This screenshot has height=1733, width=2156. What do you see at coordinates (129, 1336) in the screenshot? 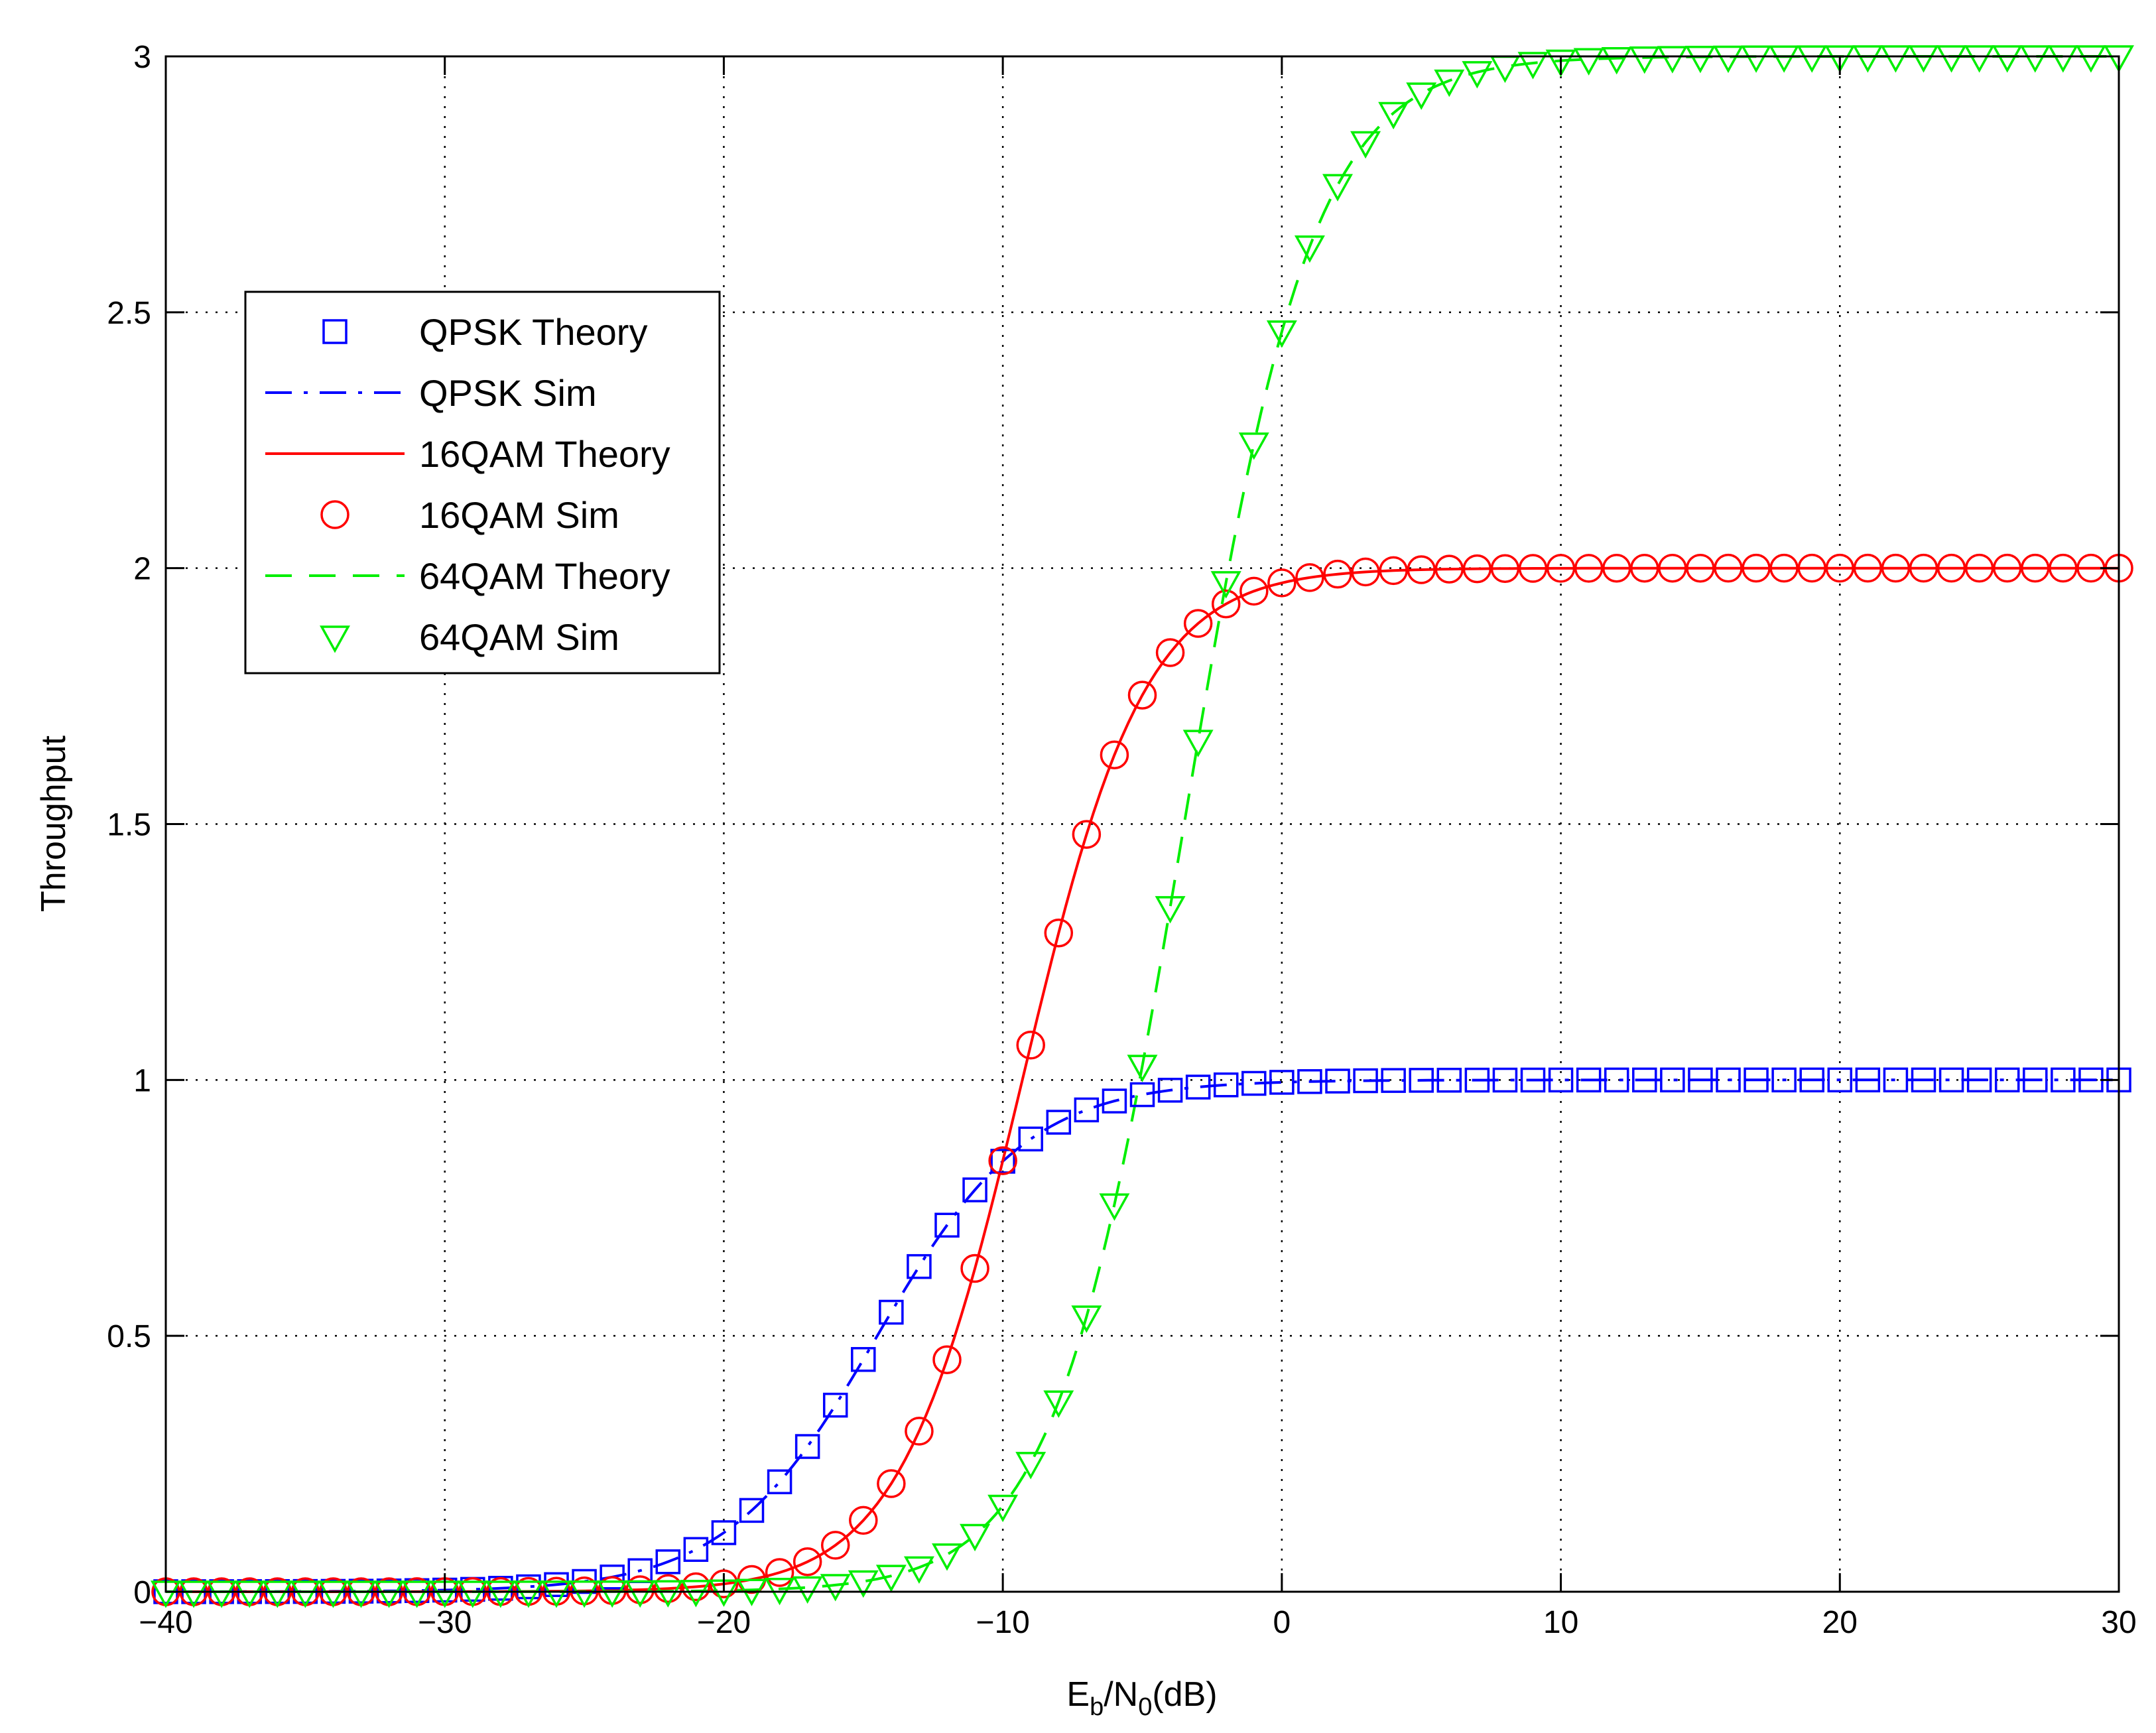
I see `y-tick-label: 0.5` at bounding box center [129, 1336].